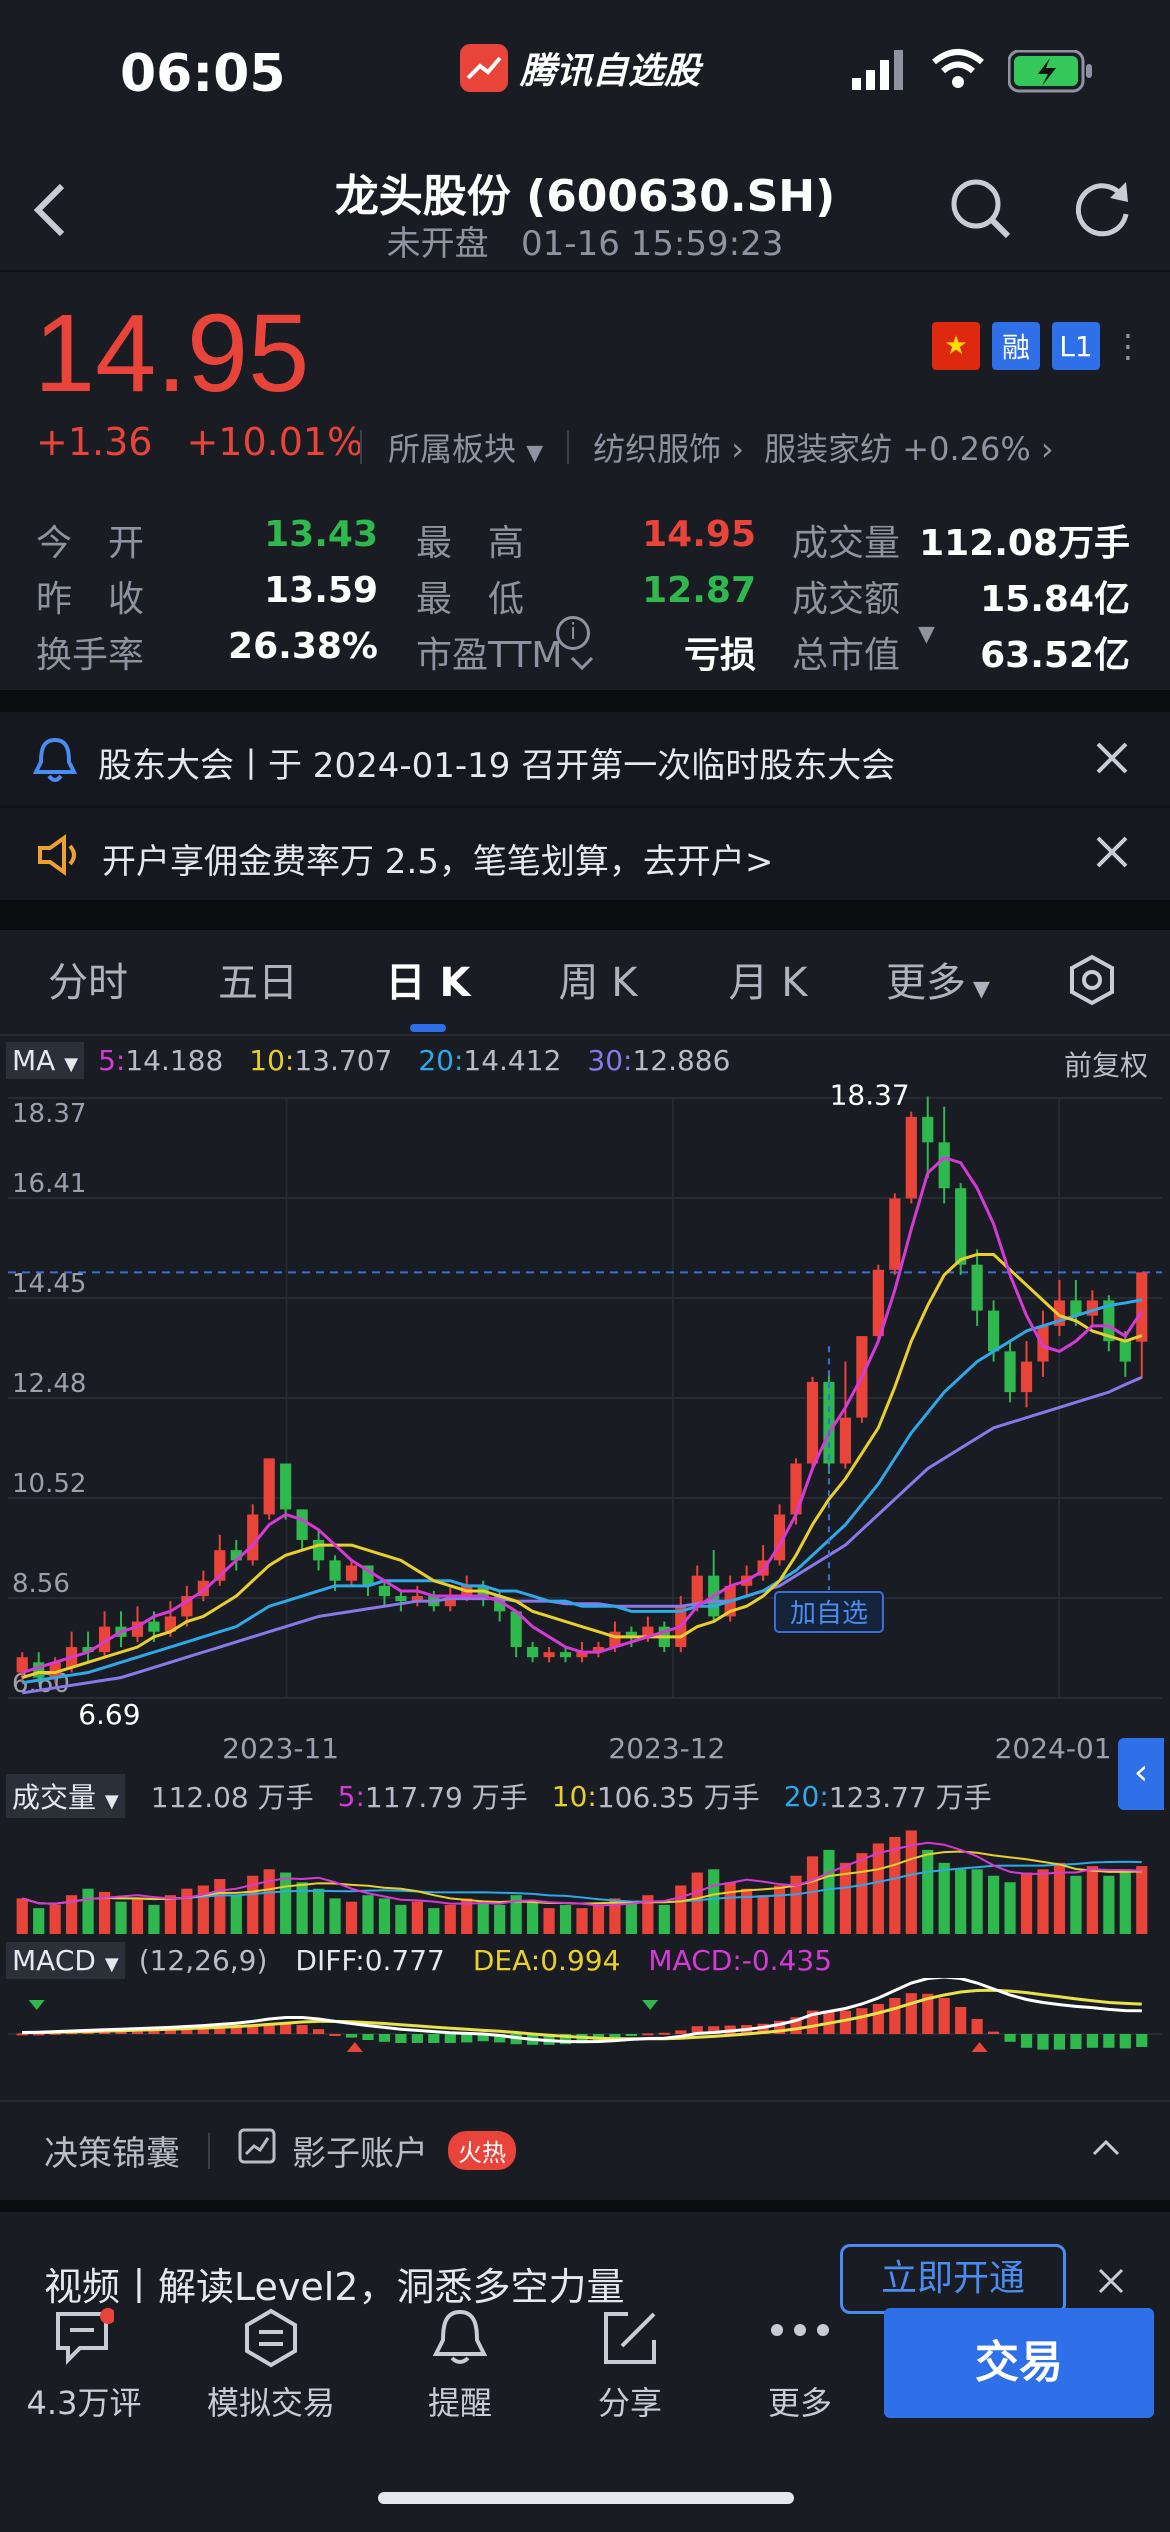 This screenshot has width=1170, height=2532. Describe the element at coordinates (94, 442) in the screenshot. I see `price-change: +1.36` at that location.